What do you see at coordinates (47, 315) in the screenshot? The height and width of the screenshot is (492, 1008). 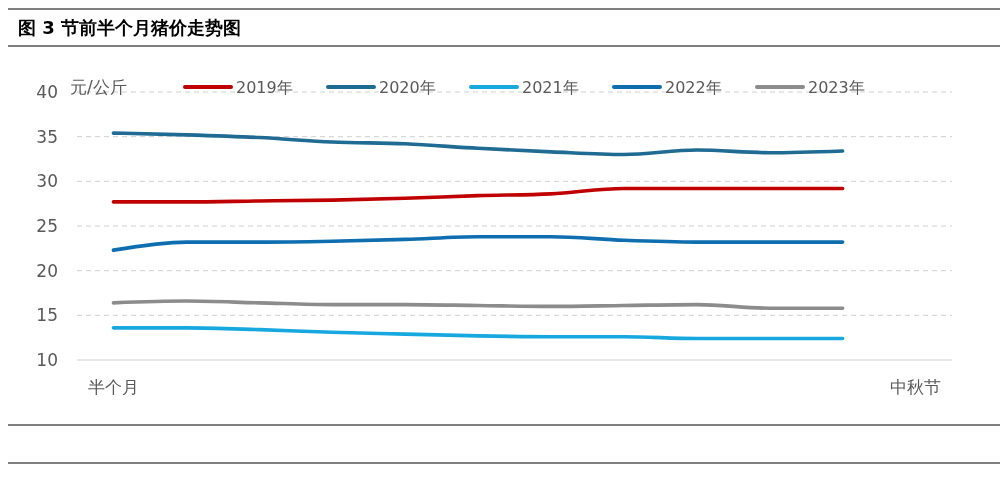 I see `y-tick-label: 15` at bounding box center [47, 315].